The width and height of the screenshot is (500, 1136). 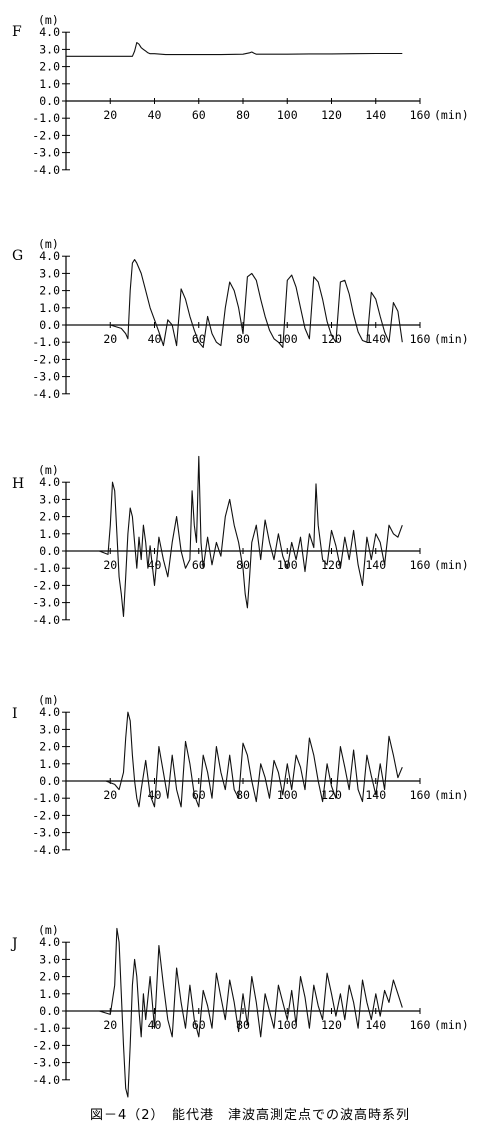 What do you see at coordinates (15, 714) in the screenshot?
I see `station-label: I` at bounding box center [15, 714].